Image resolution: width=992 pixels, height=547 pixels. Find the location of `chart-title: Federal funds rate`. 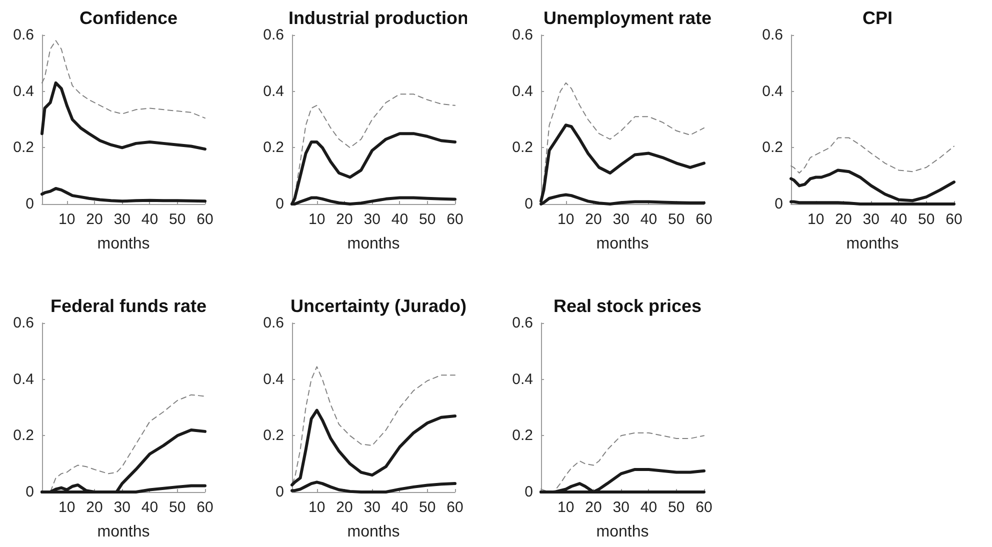

chart-title: Federal funds rate is located at coordinates (128, 306).